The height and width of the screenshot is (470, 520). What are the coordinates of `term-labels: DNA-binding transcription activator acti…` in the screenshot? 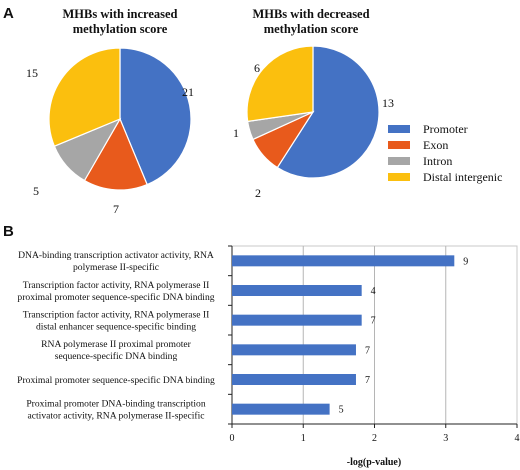 It's located at (116, 335).